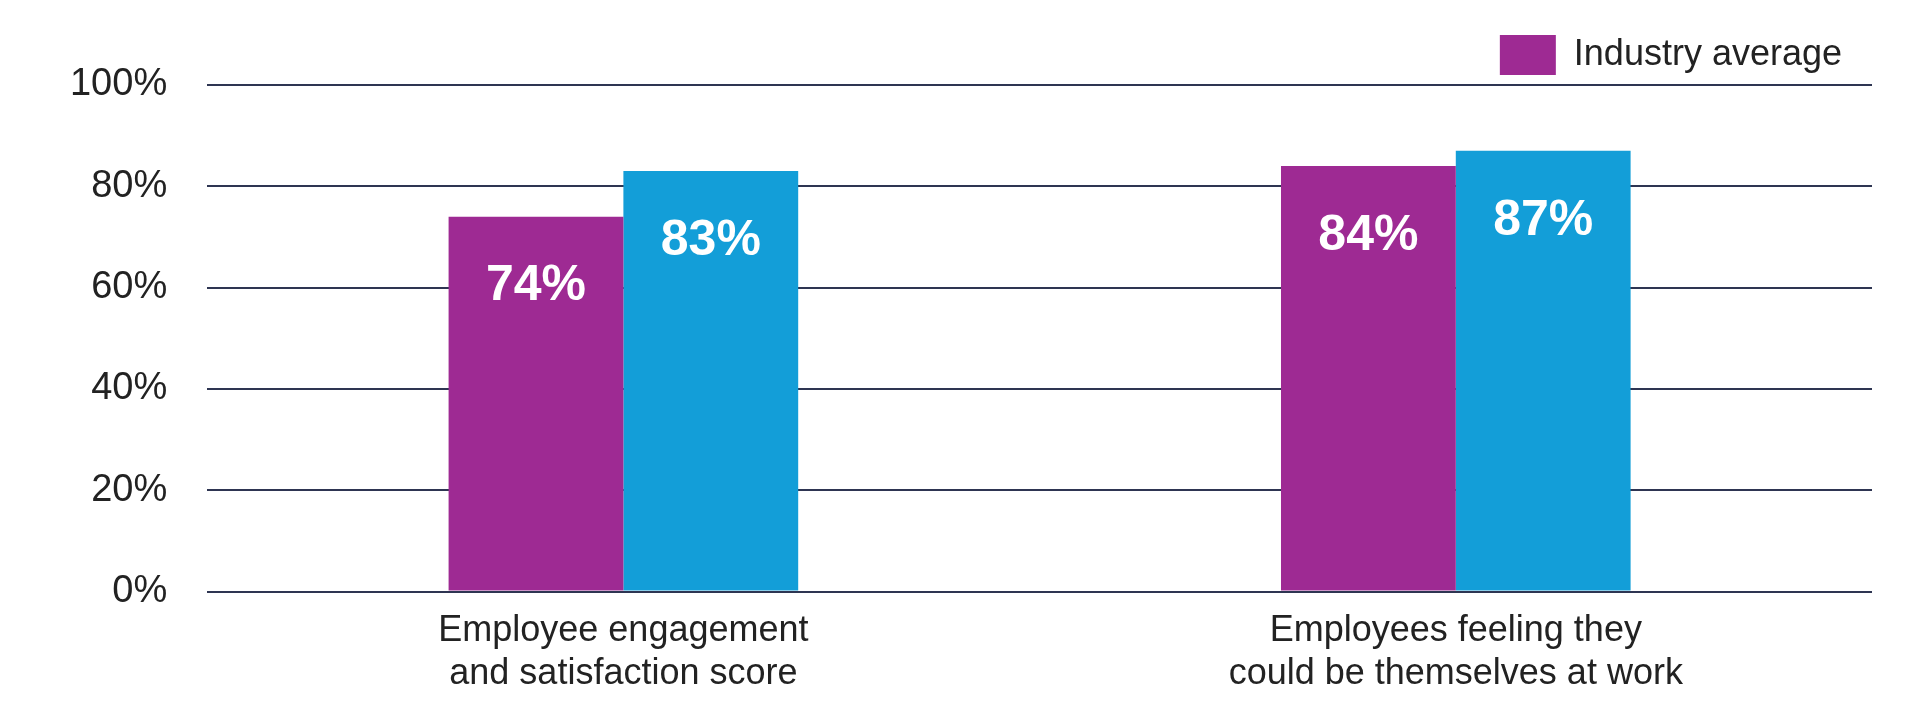 Image resolution: width=1930 pixels, height=719 pixels. What do you see at coordinates (140, 589) in the screenshot?
I see `y-tick-label: 0%` at bounding box center [140, 589].